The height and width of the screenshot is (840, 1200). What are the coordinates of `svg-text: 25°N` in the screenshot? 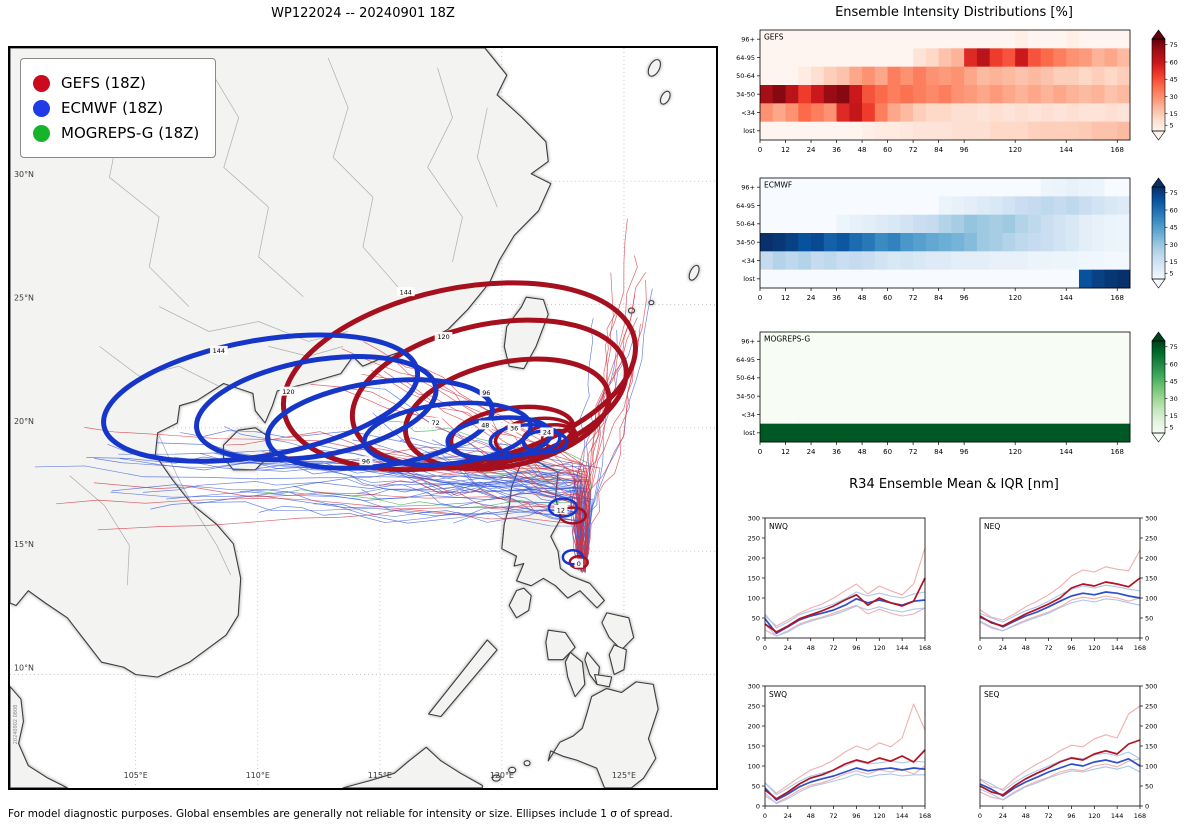 It's located at (24, 298).